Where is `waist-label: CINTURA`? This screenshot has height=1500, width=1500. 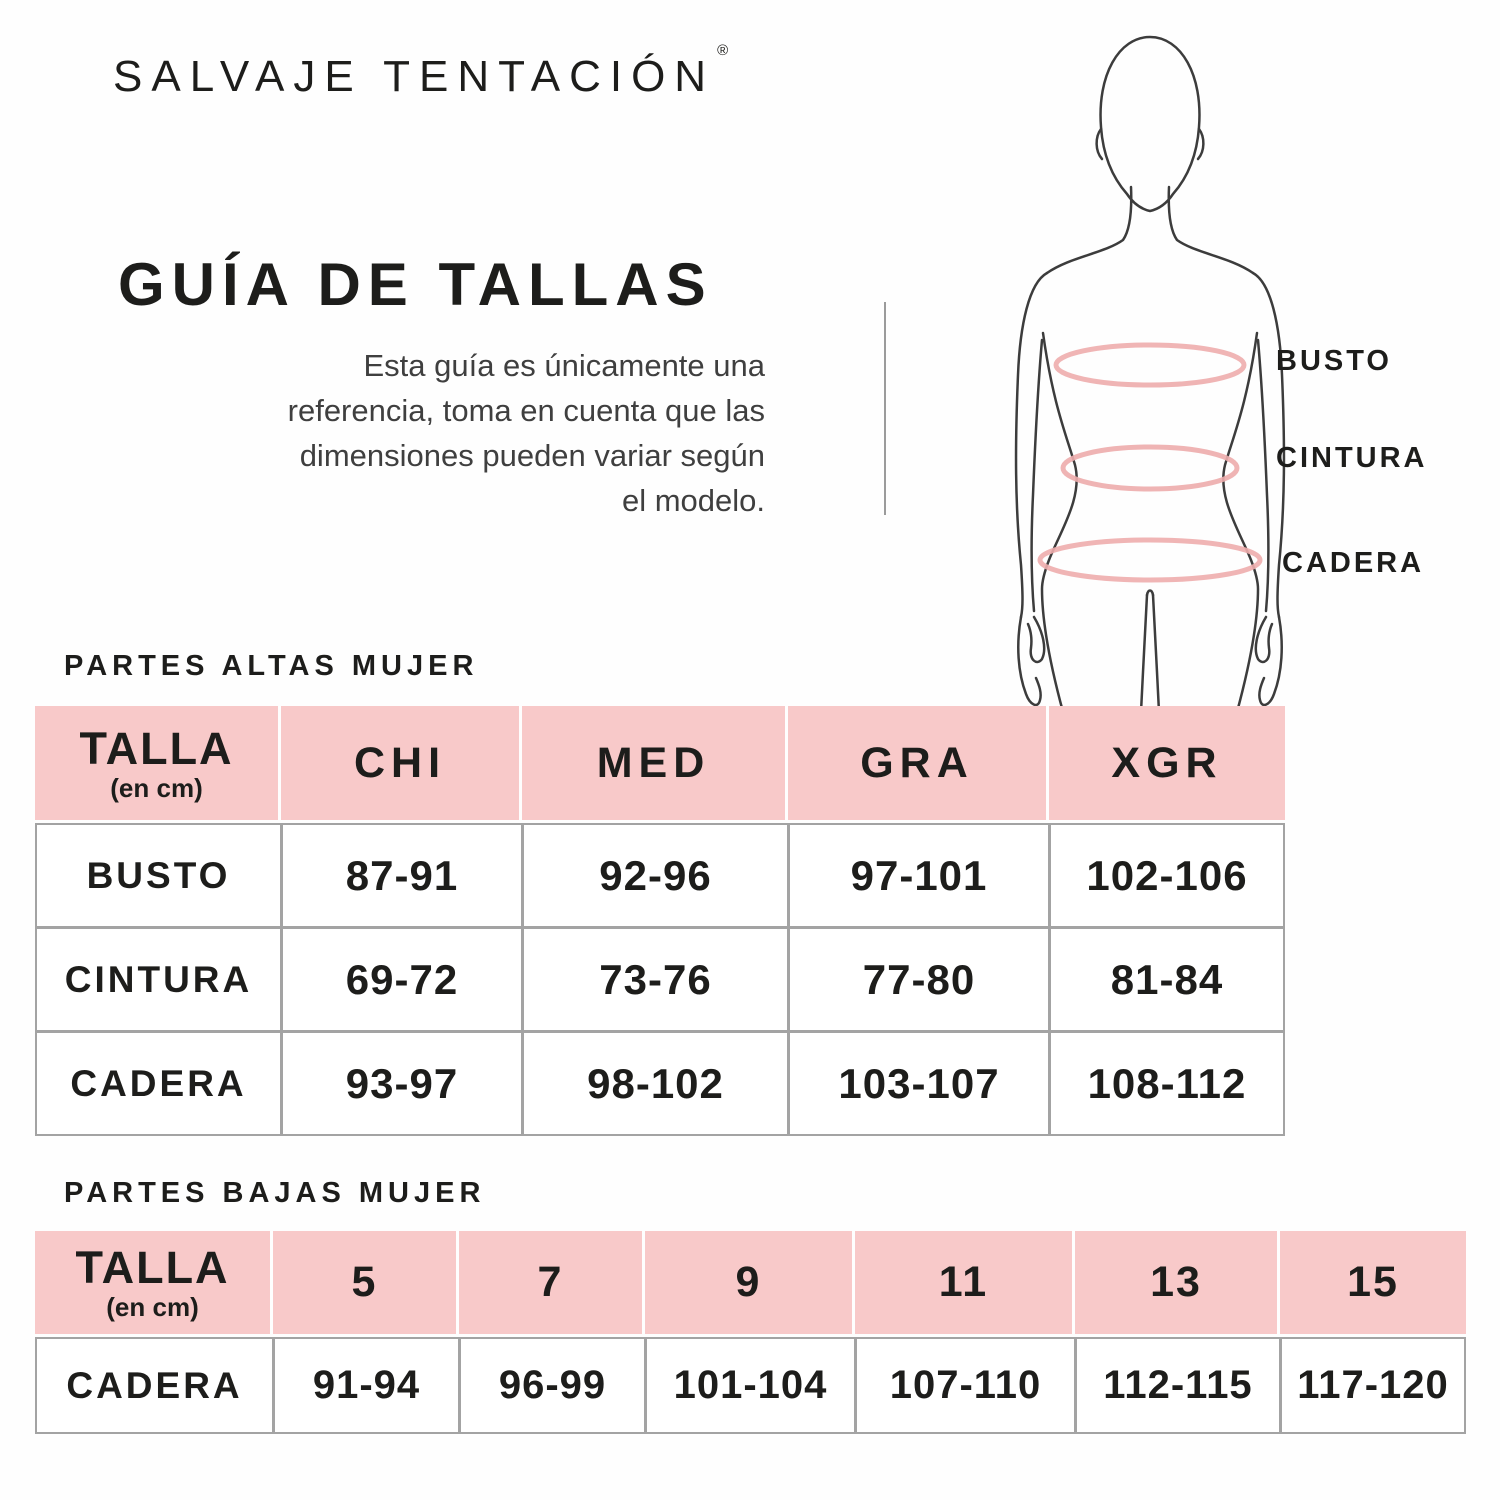 waist-label: CINTURA is located at coordinates (1352, 458).